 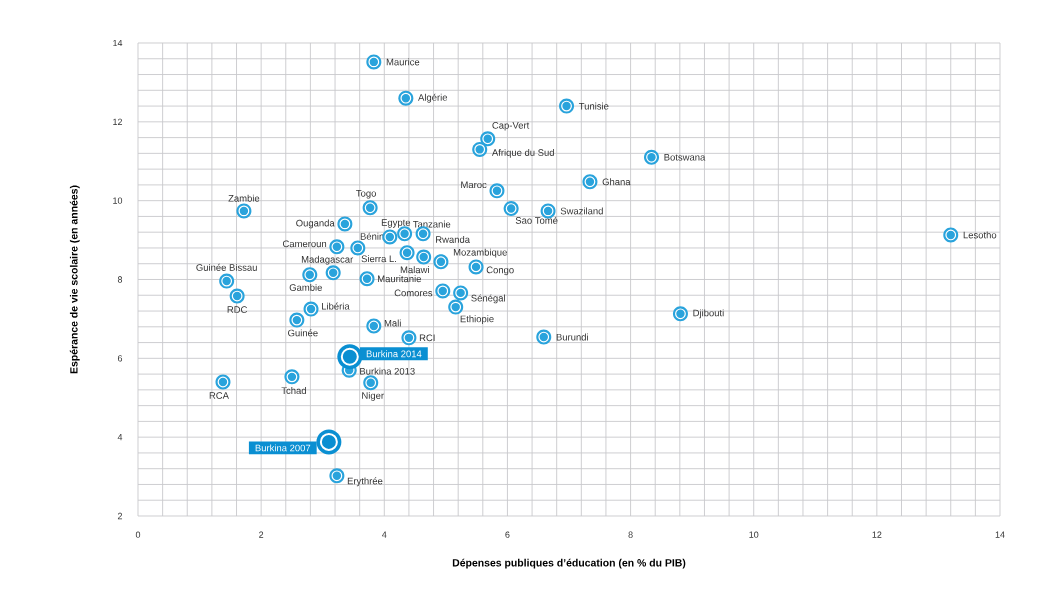 What do you see at coordinates (384, 534) in the screenshot?
I see `x-tick-label: 4` at bounding box center [384, 534].